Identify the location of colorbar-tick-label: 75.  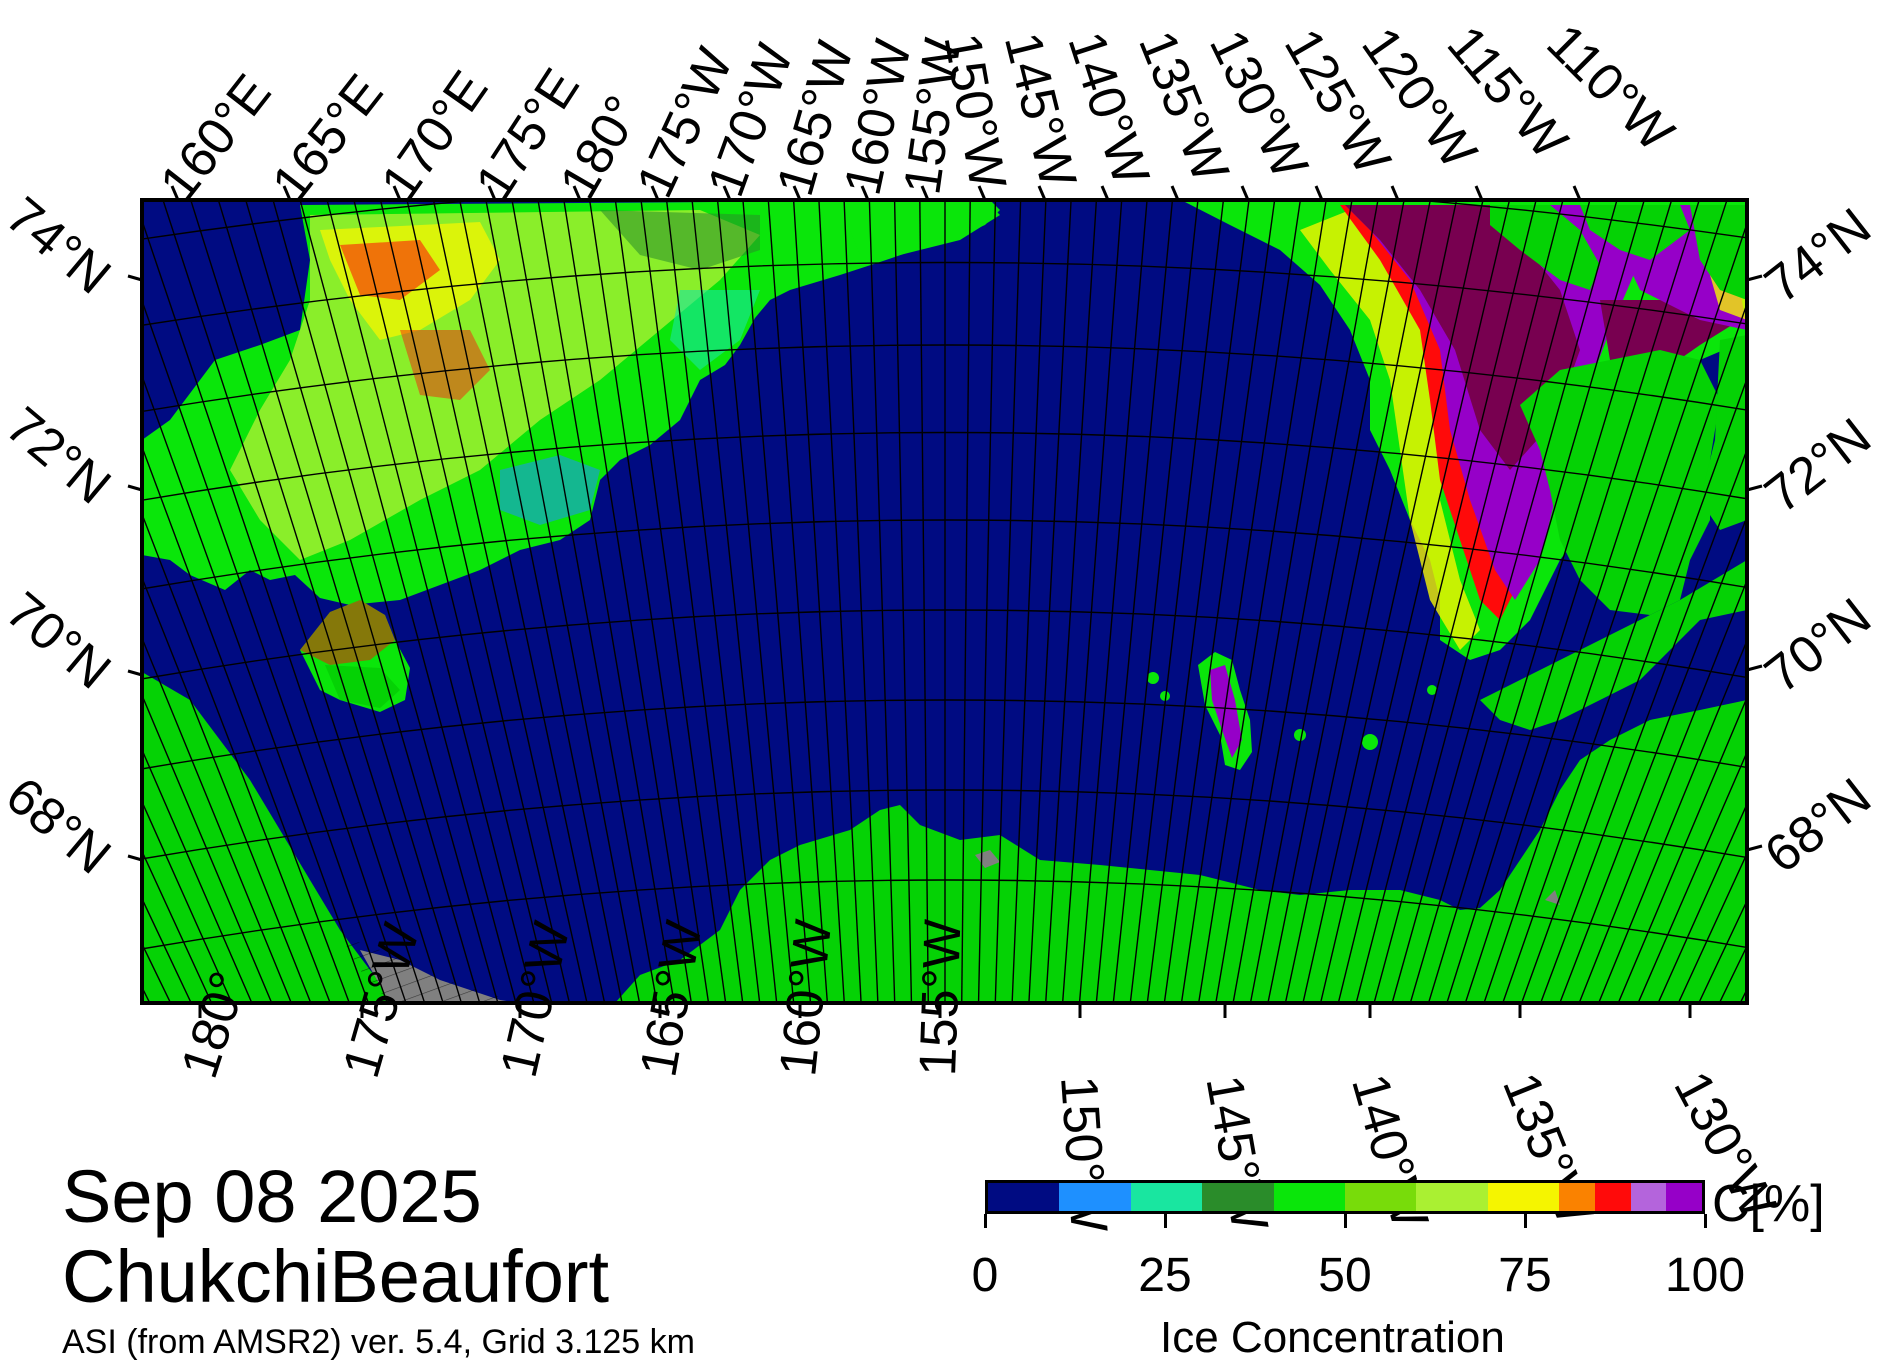
(1525, 1275).